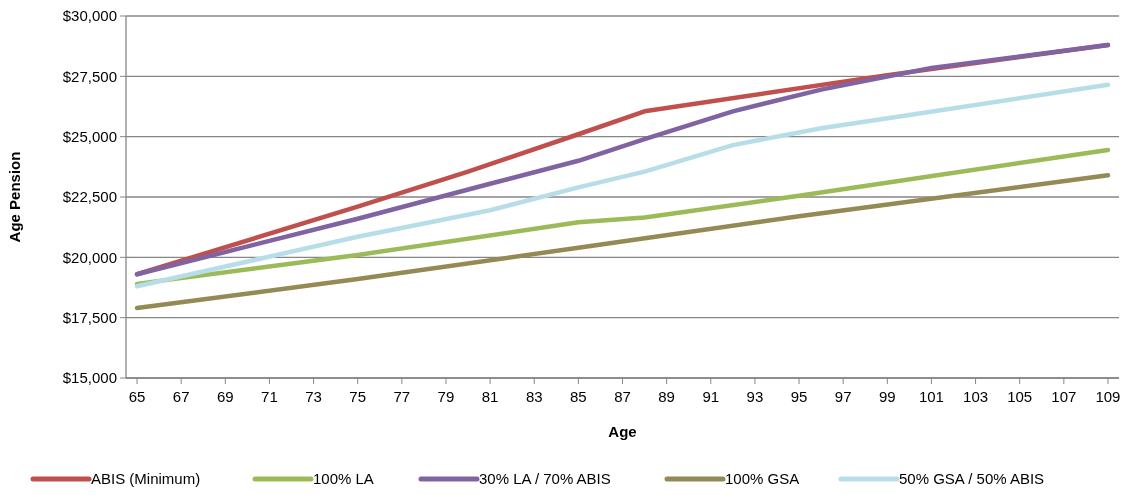  What do you see at coordinates (89, 317) in the screenshot?
I see `y-tick-label: $17,500` at bounding box center [89, 317].